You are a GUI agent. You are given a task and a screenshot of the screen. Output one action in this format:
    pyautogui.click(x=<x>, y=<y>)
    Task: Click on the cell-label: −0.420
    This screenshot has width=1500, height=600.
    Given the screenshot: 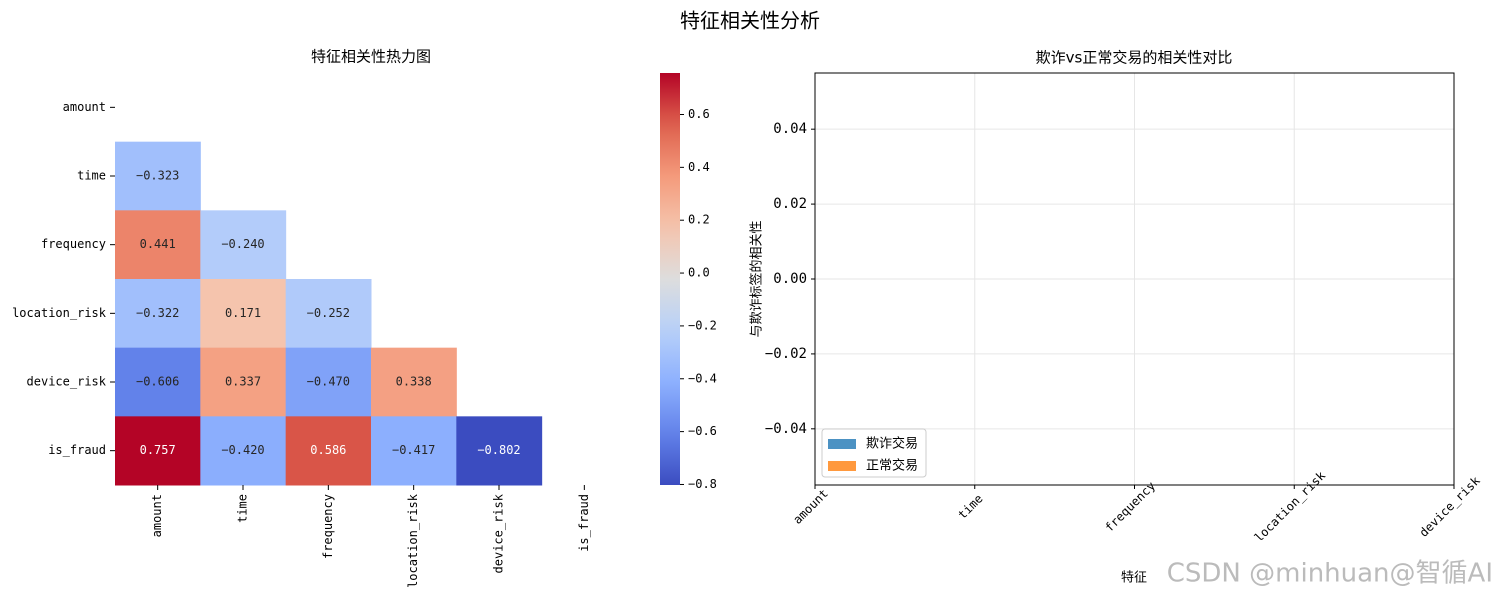 What is the action you would take?
    pyautogui.click(x=242, y=450)
    